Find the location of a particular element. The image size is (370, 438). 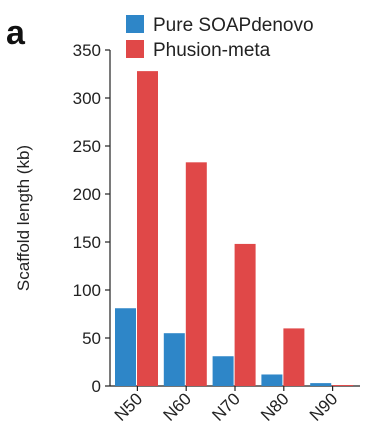

legend: Pure SOAPdenovo Phusion-meta is located at coordinates (220, 38).